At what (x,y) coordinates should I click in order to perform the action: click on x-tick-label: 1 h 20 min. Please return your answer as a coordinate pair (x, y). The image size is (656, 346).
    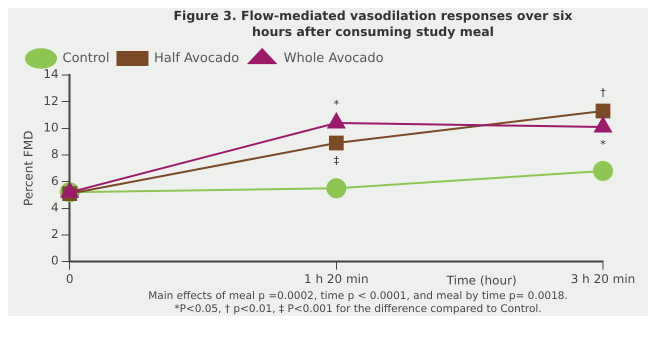
    Looking at the image, I should click on (336, 279).